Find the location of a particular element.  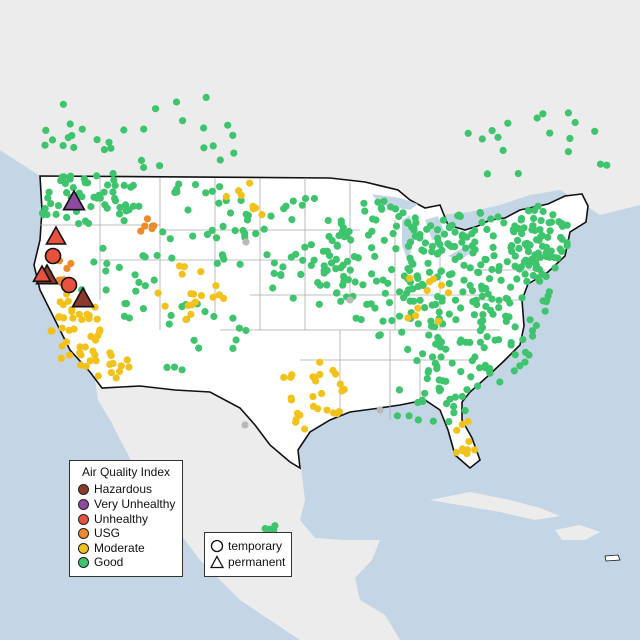

legend-item-hazardous: Hazardous is located at coordinates (115, 489).